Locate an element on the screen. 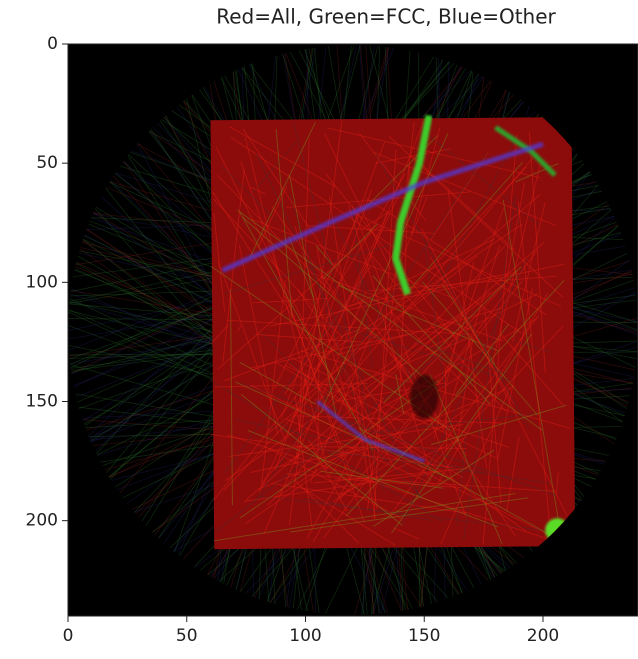  chart-title: Red=All, Green=FCC, Blue=Other is located at coordinates (386, 17).